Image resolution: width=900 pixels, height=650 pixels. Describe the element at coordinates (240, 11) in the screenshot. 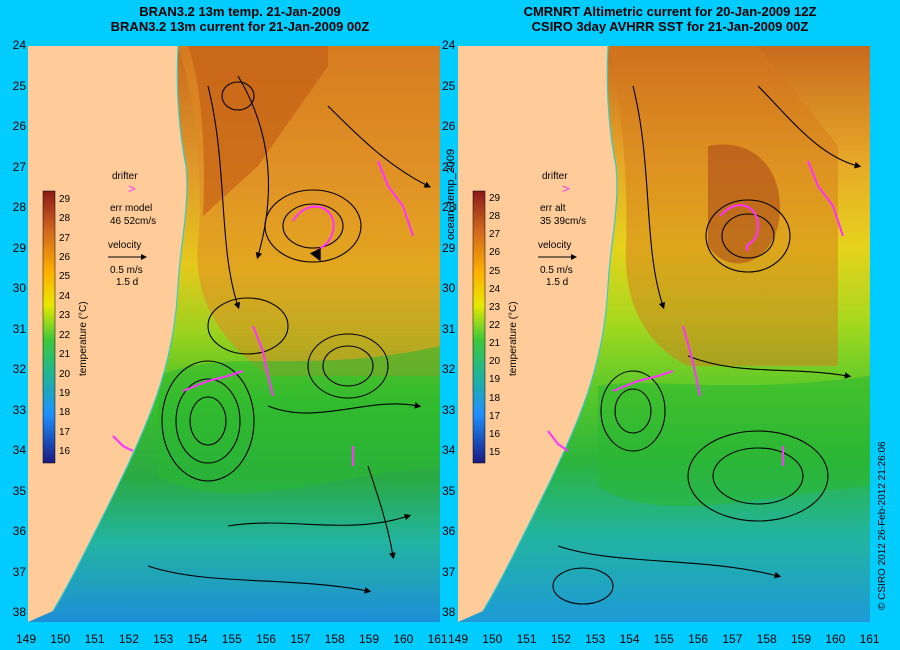

I see `left-title-line1: BRAN3.2 13m temp. 21-Jan-2009` at that location.